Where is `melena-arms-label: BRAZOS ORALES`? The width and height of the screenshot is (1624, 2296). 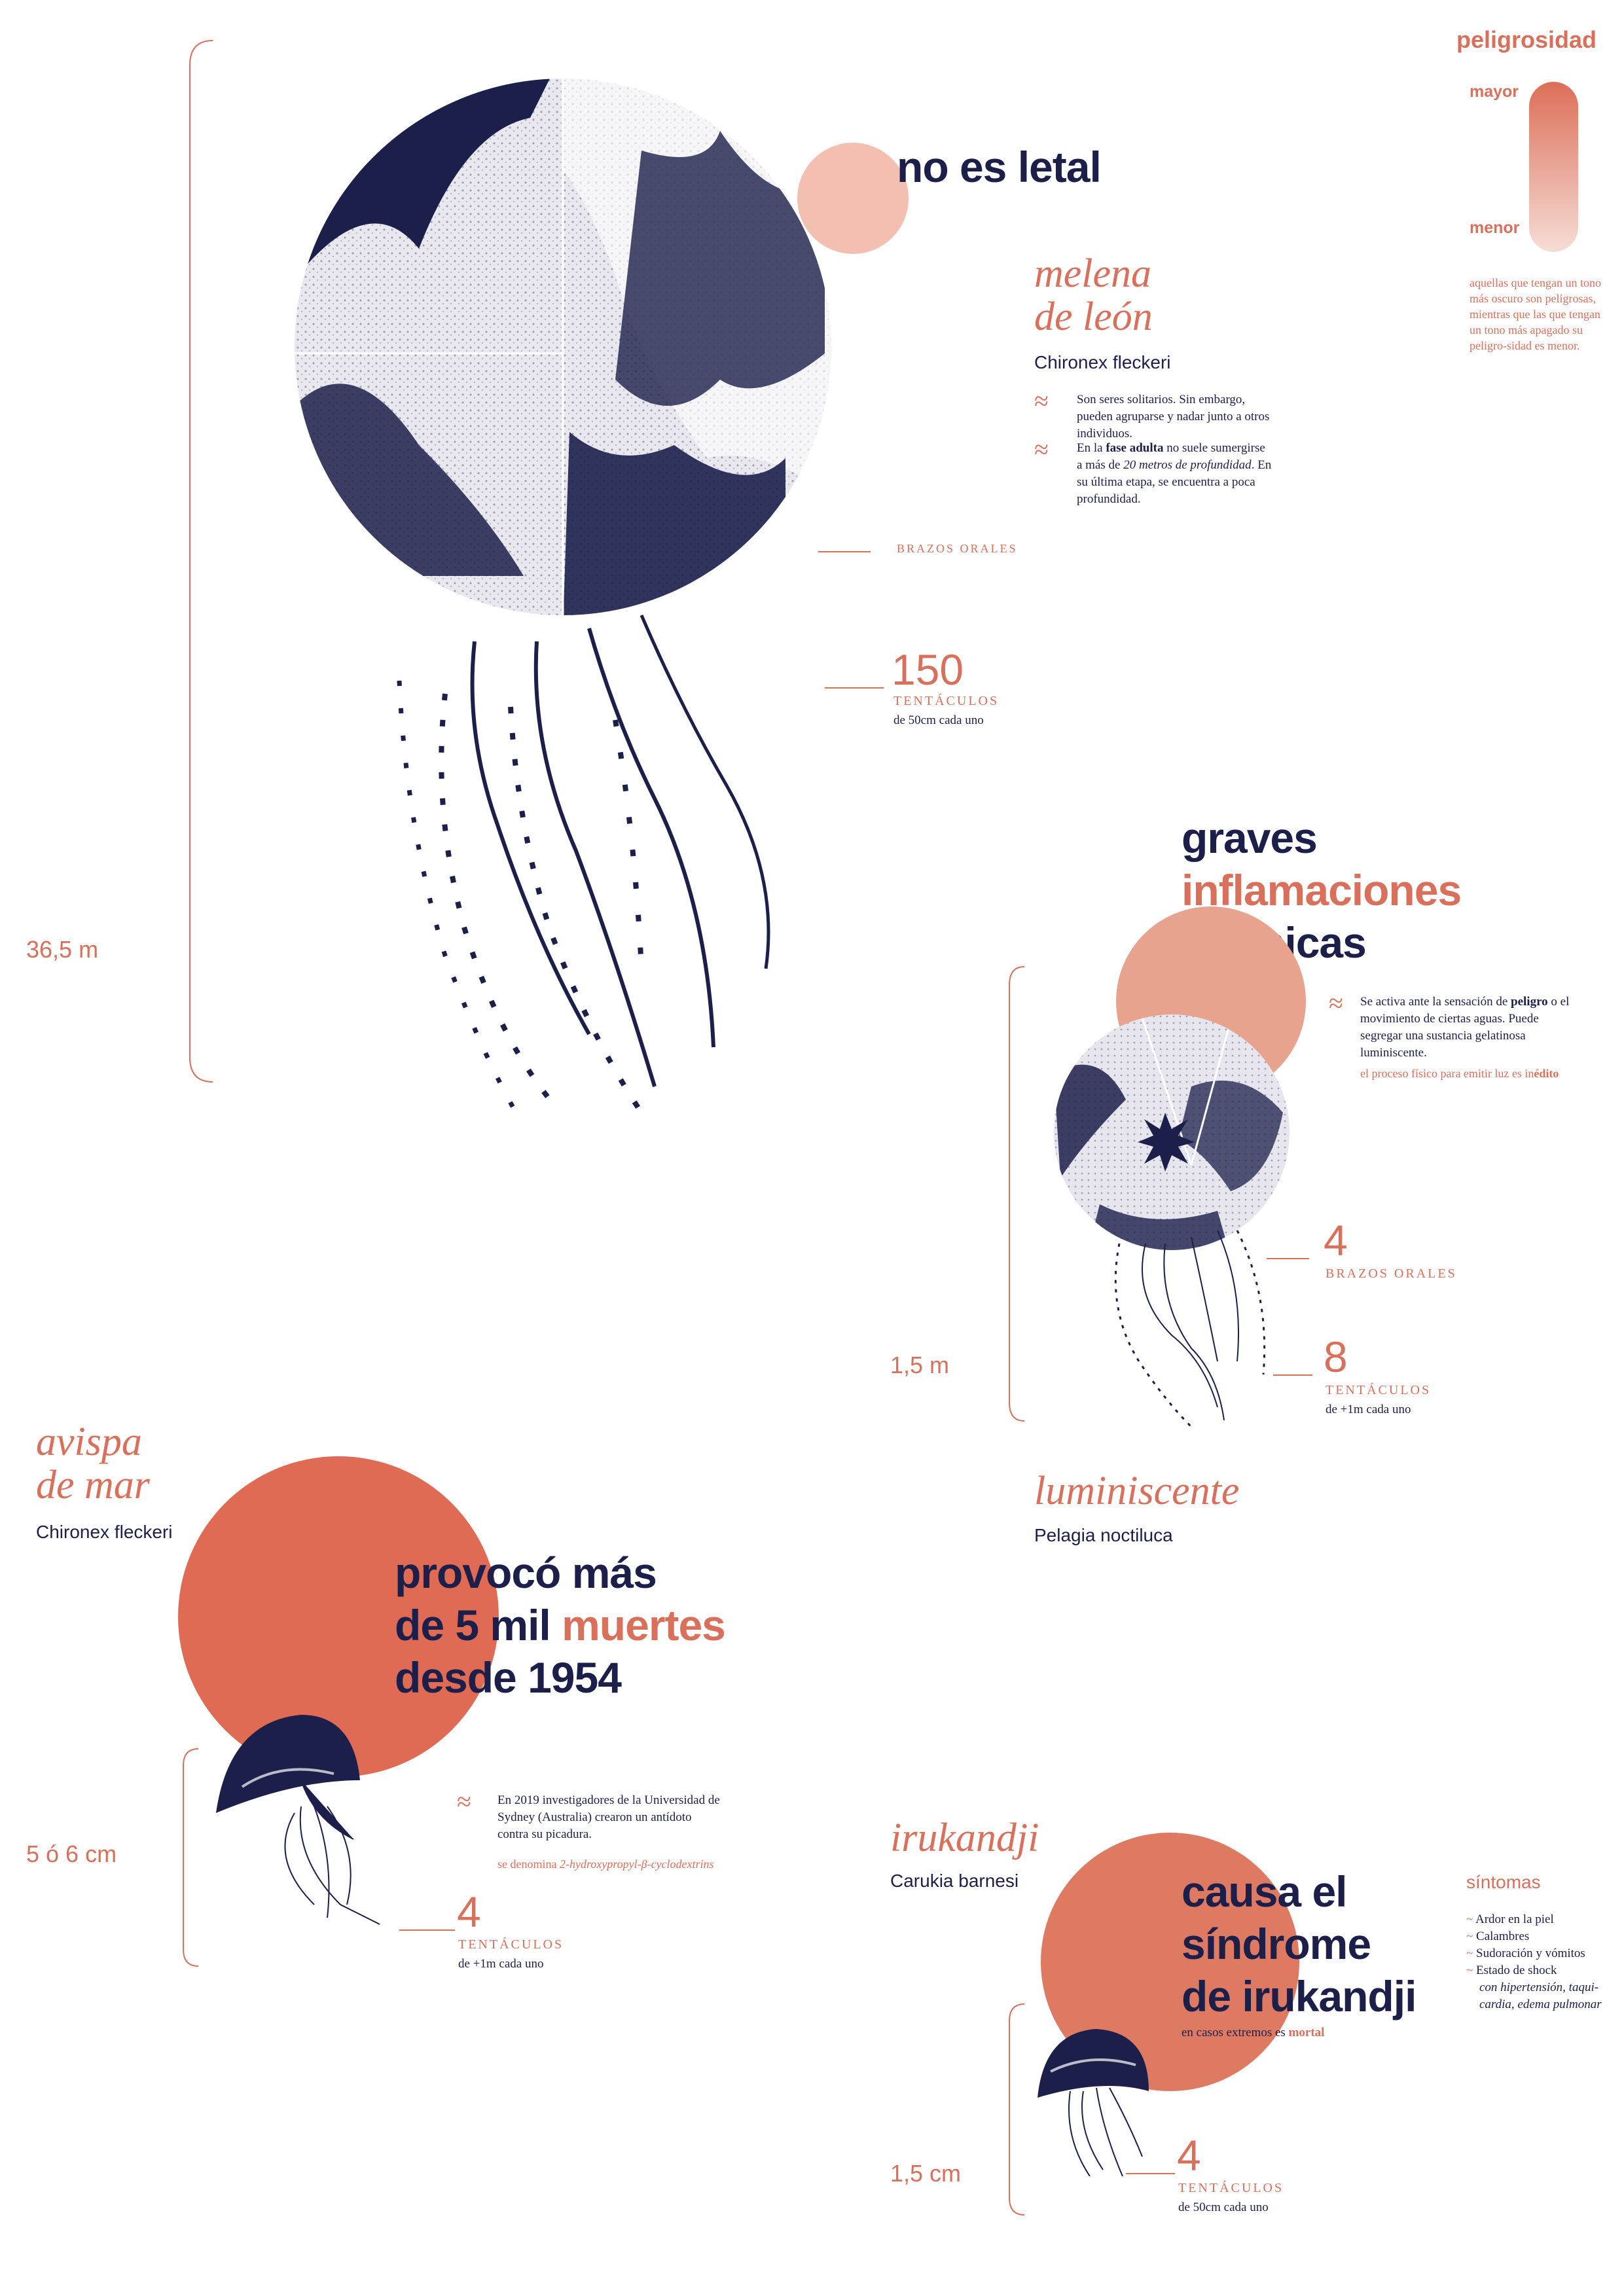 melena-arms-label: BRAZOS ORALES is located at coordinates (957, 548).